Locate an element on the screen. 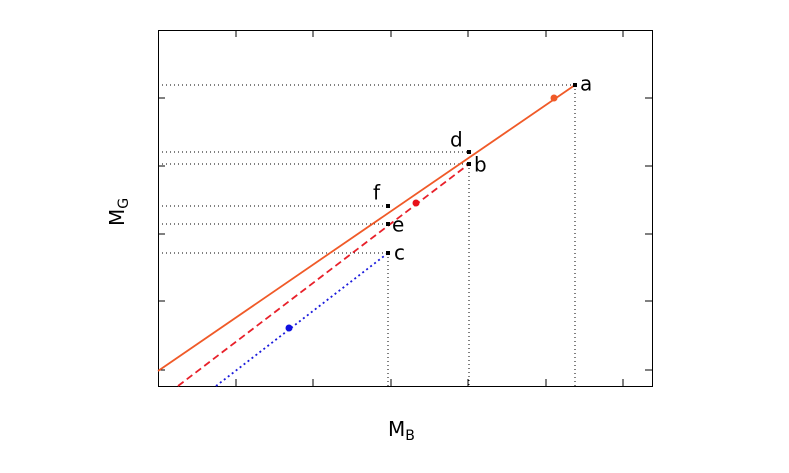 This screenshot has height=473, width=789. y-label-main: M is located at coordinates (117, 217).